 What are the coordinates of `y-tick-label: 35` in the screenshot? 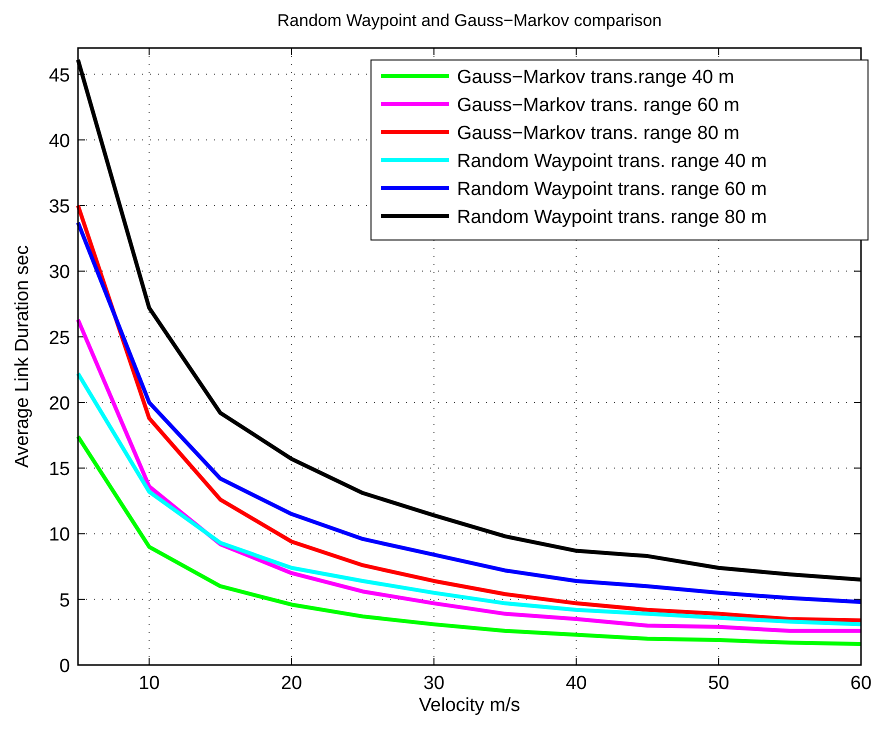 It's located at (59, 207).